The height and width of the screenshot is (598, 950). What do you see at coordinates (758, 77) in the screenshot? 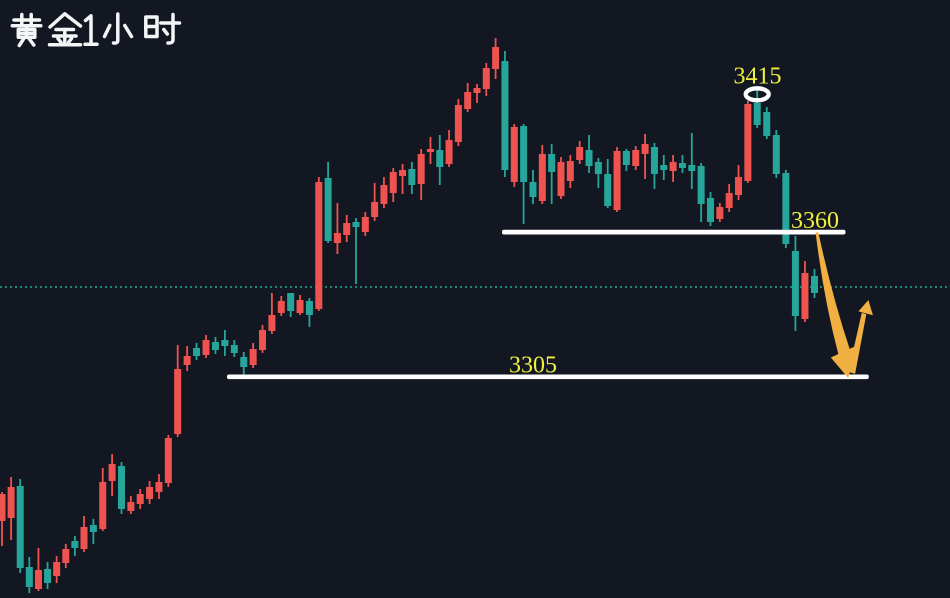
I see `svg-text: 3415` at bounding box center [758, 77].